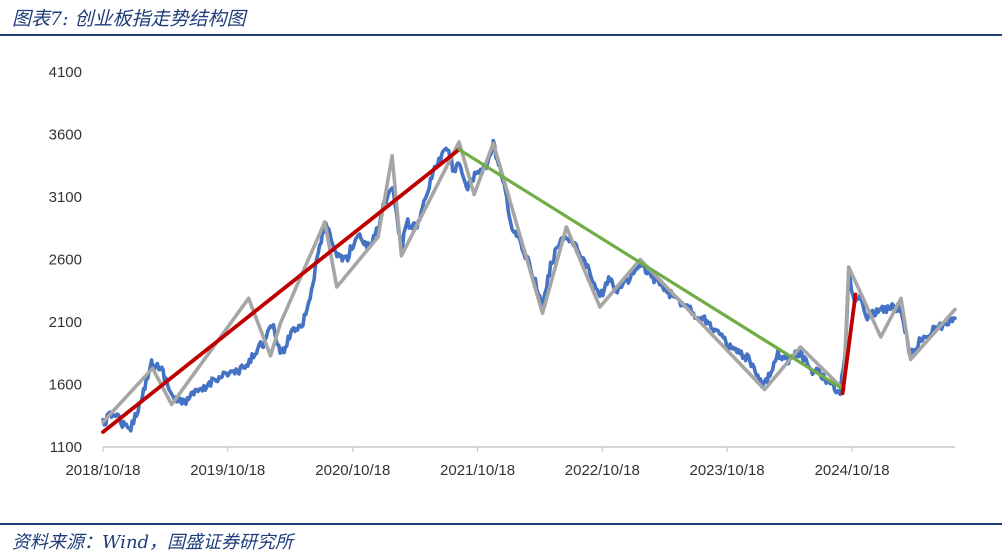 Image resolution: width=1008 pixels, height=555 pixels. I want to click on x-tick-label: 2021/10/18, so click(477, 470).